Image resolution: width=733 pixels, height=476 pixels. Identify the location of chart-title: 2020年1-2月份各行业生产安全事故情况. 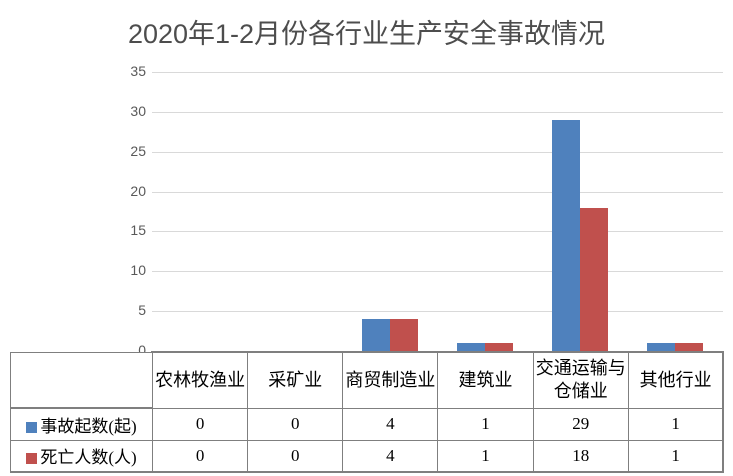
(366, 34).